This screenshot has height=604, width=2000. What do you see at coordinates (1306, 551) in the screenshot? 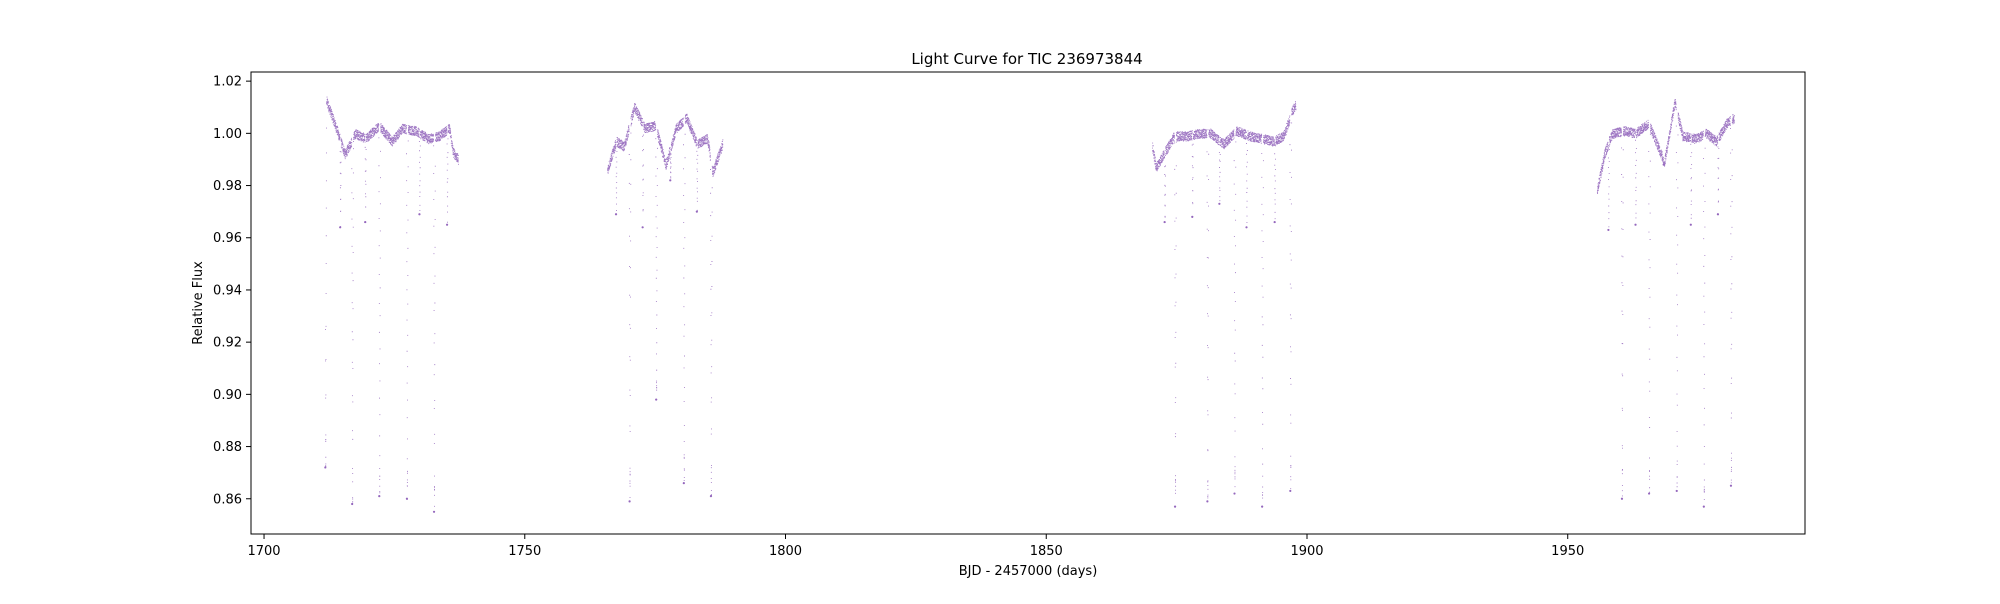
I see `x-tick-label: 1900` at bounding box center [1306, 551].